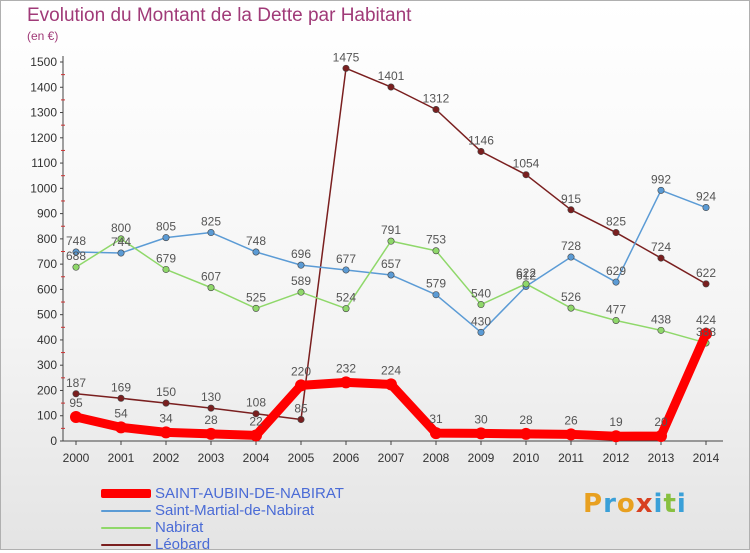 This screenshot has width=750, height=553. I want to click on data-label: 622, so click(526, 273).